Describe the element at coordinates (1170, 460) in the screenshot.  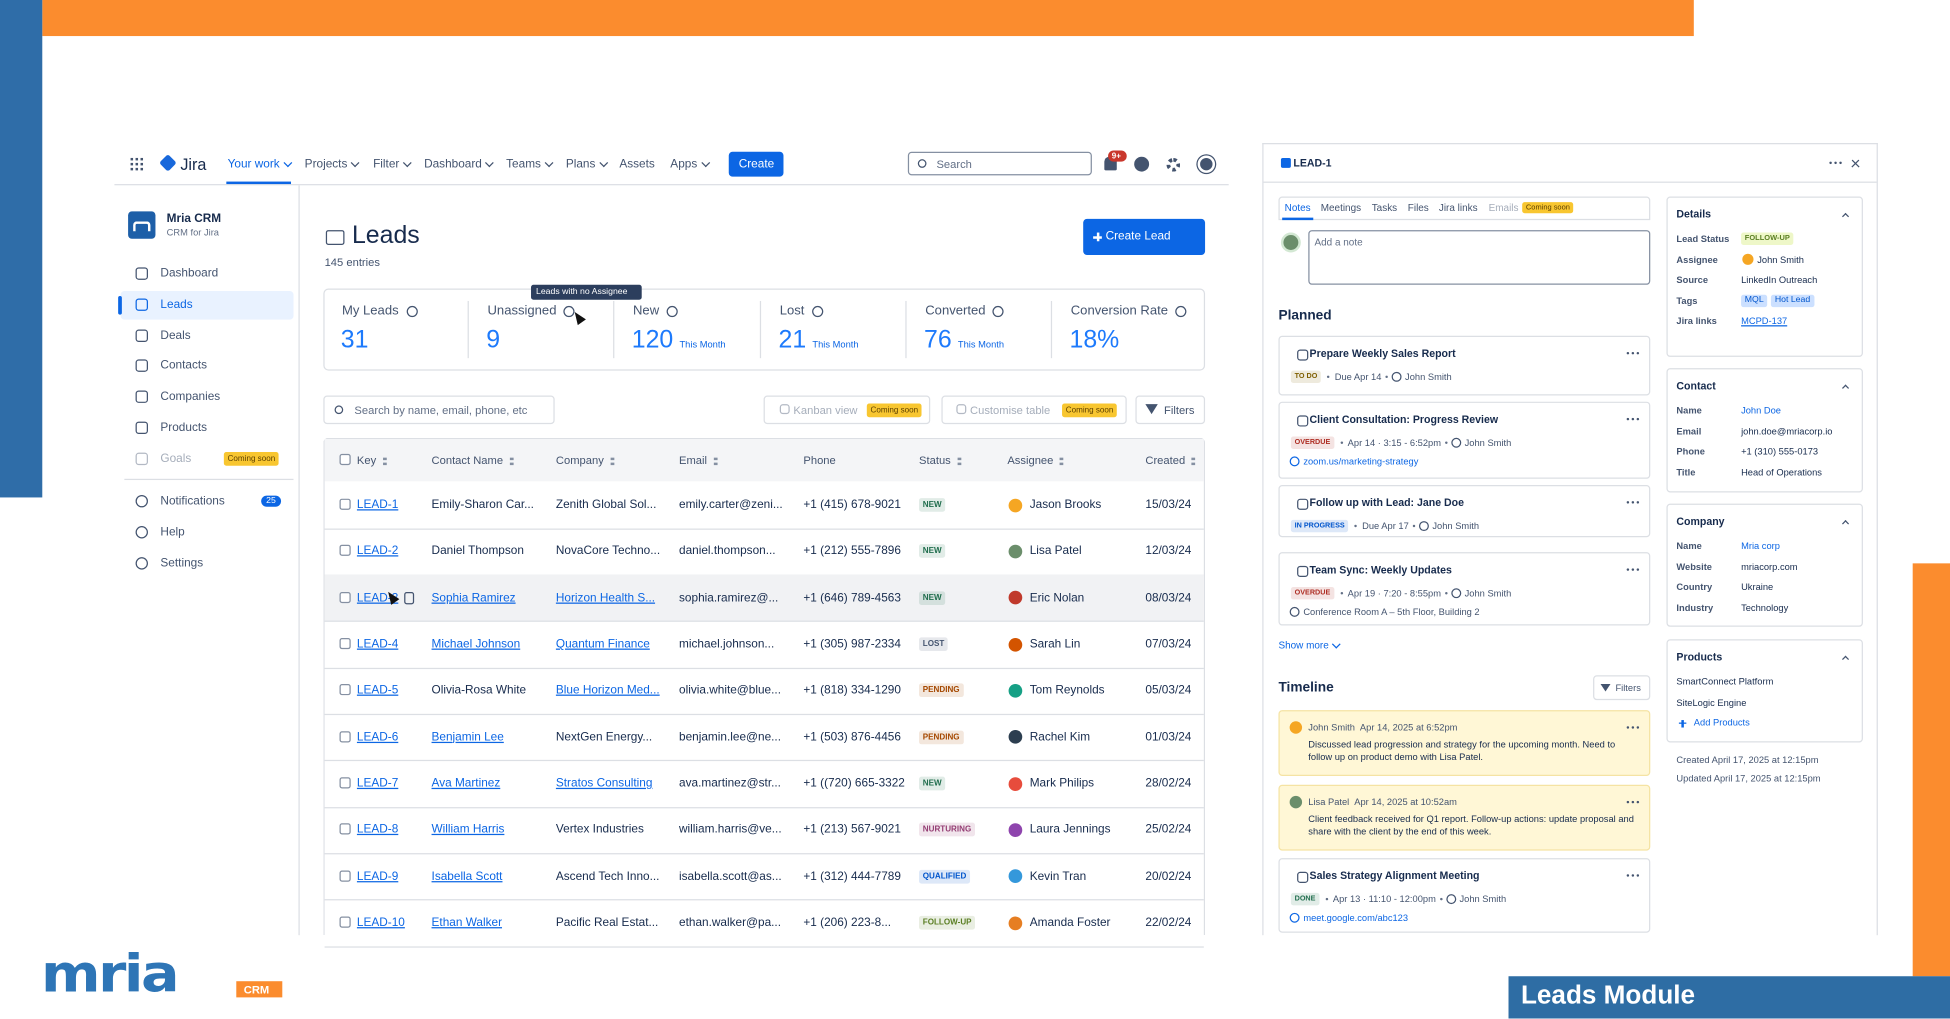
I see `column-header: Created` at that location.